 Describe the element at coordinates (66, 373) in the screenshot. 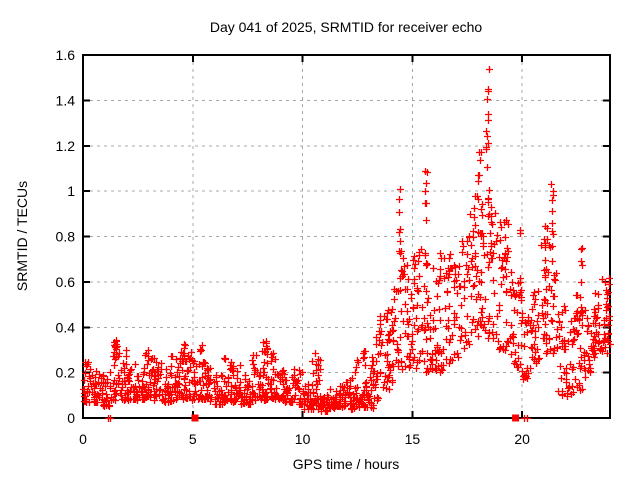

I see `y-tick-label: 0.2` at that location.